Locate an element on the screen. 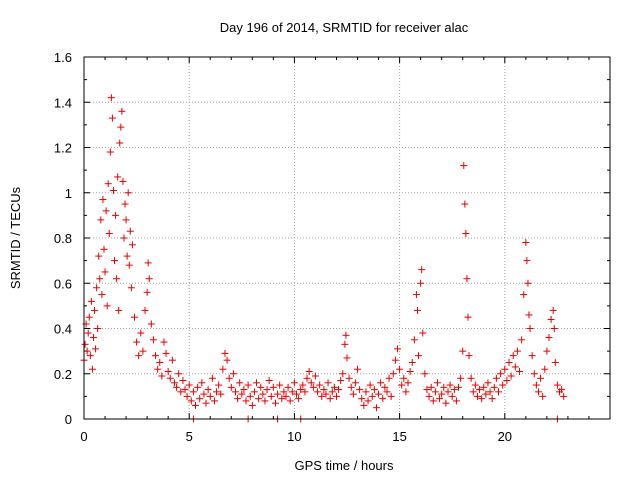  y-tick-label: 0.6 is located at coordinates (63, 283).